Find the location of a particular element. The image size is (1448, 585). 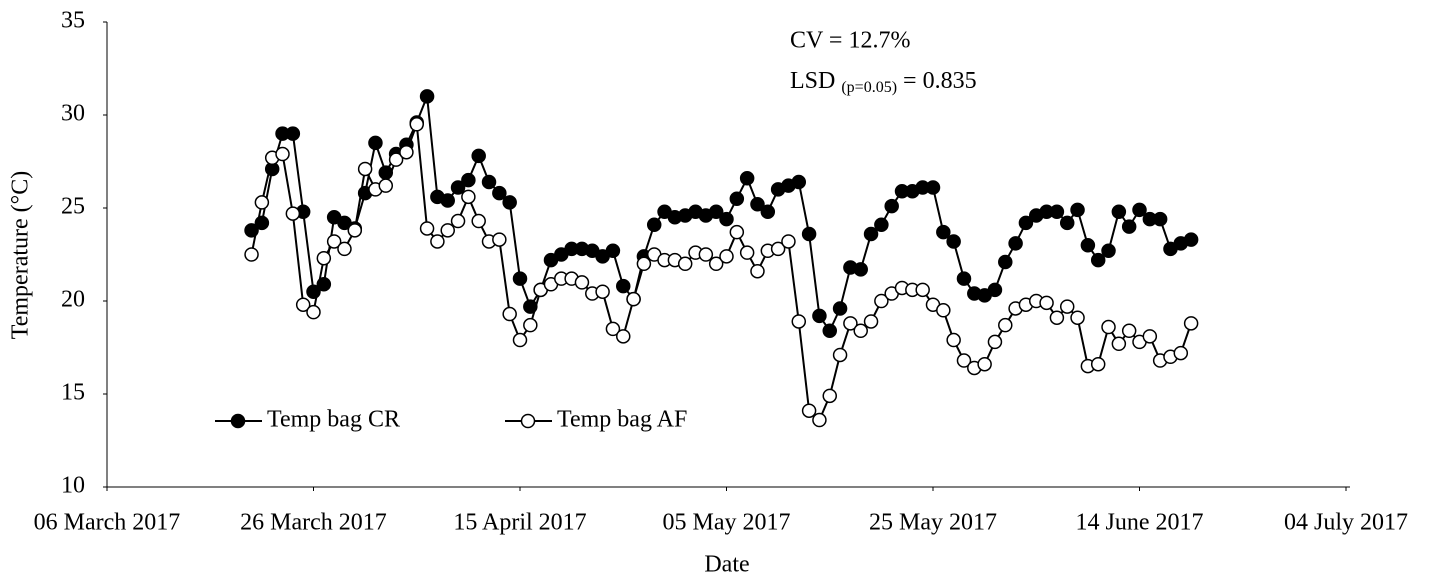

x-tick-label: 04 July 2017 is located at coordinates (1346, 523).